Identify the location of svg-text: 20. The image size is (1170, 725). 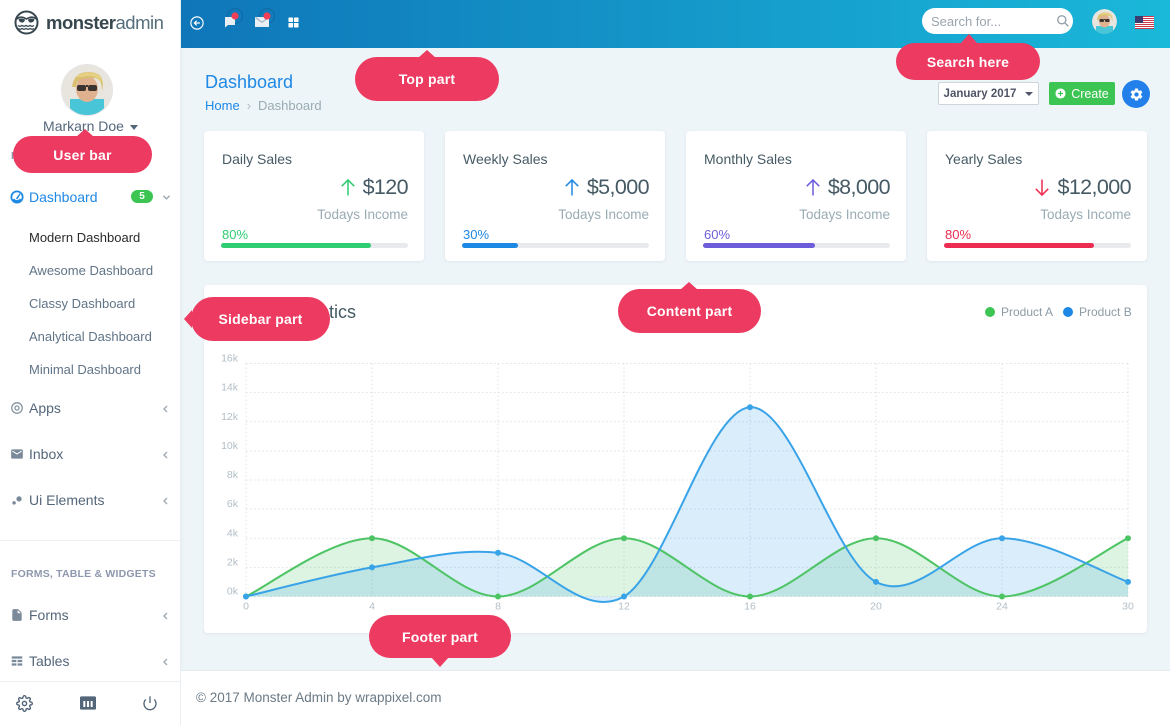
(876, 607).